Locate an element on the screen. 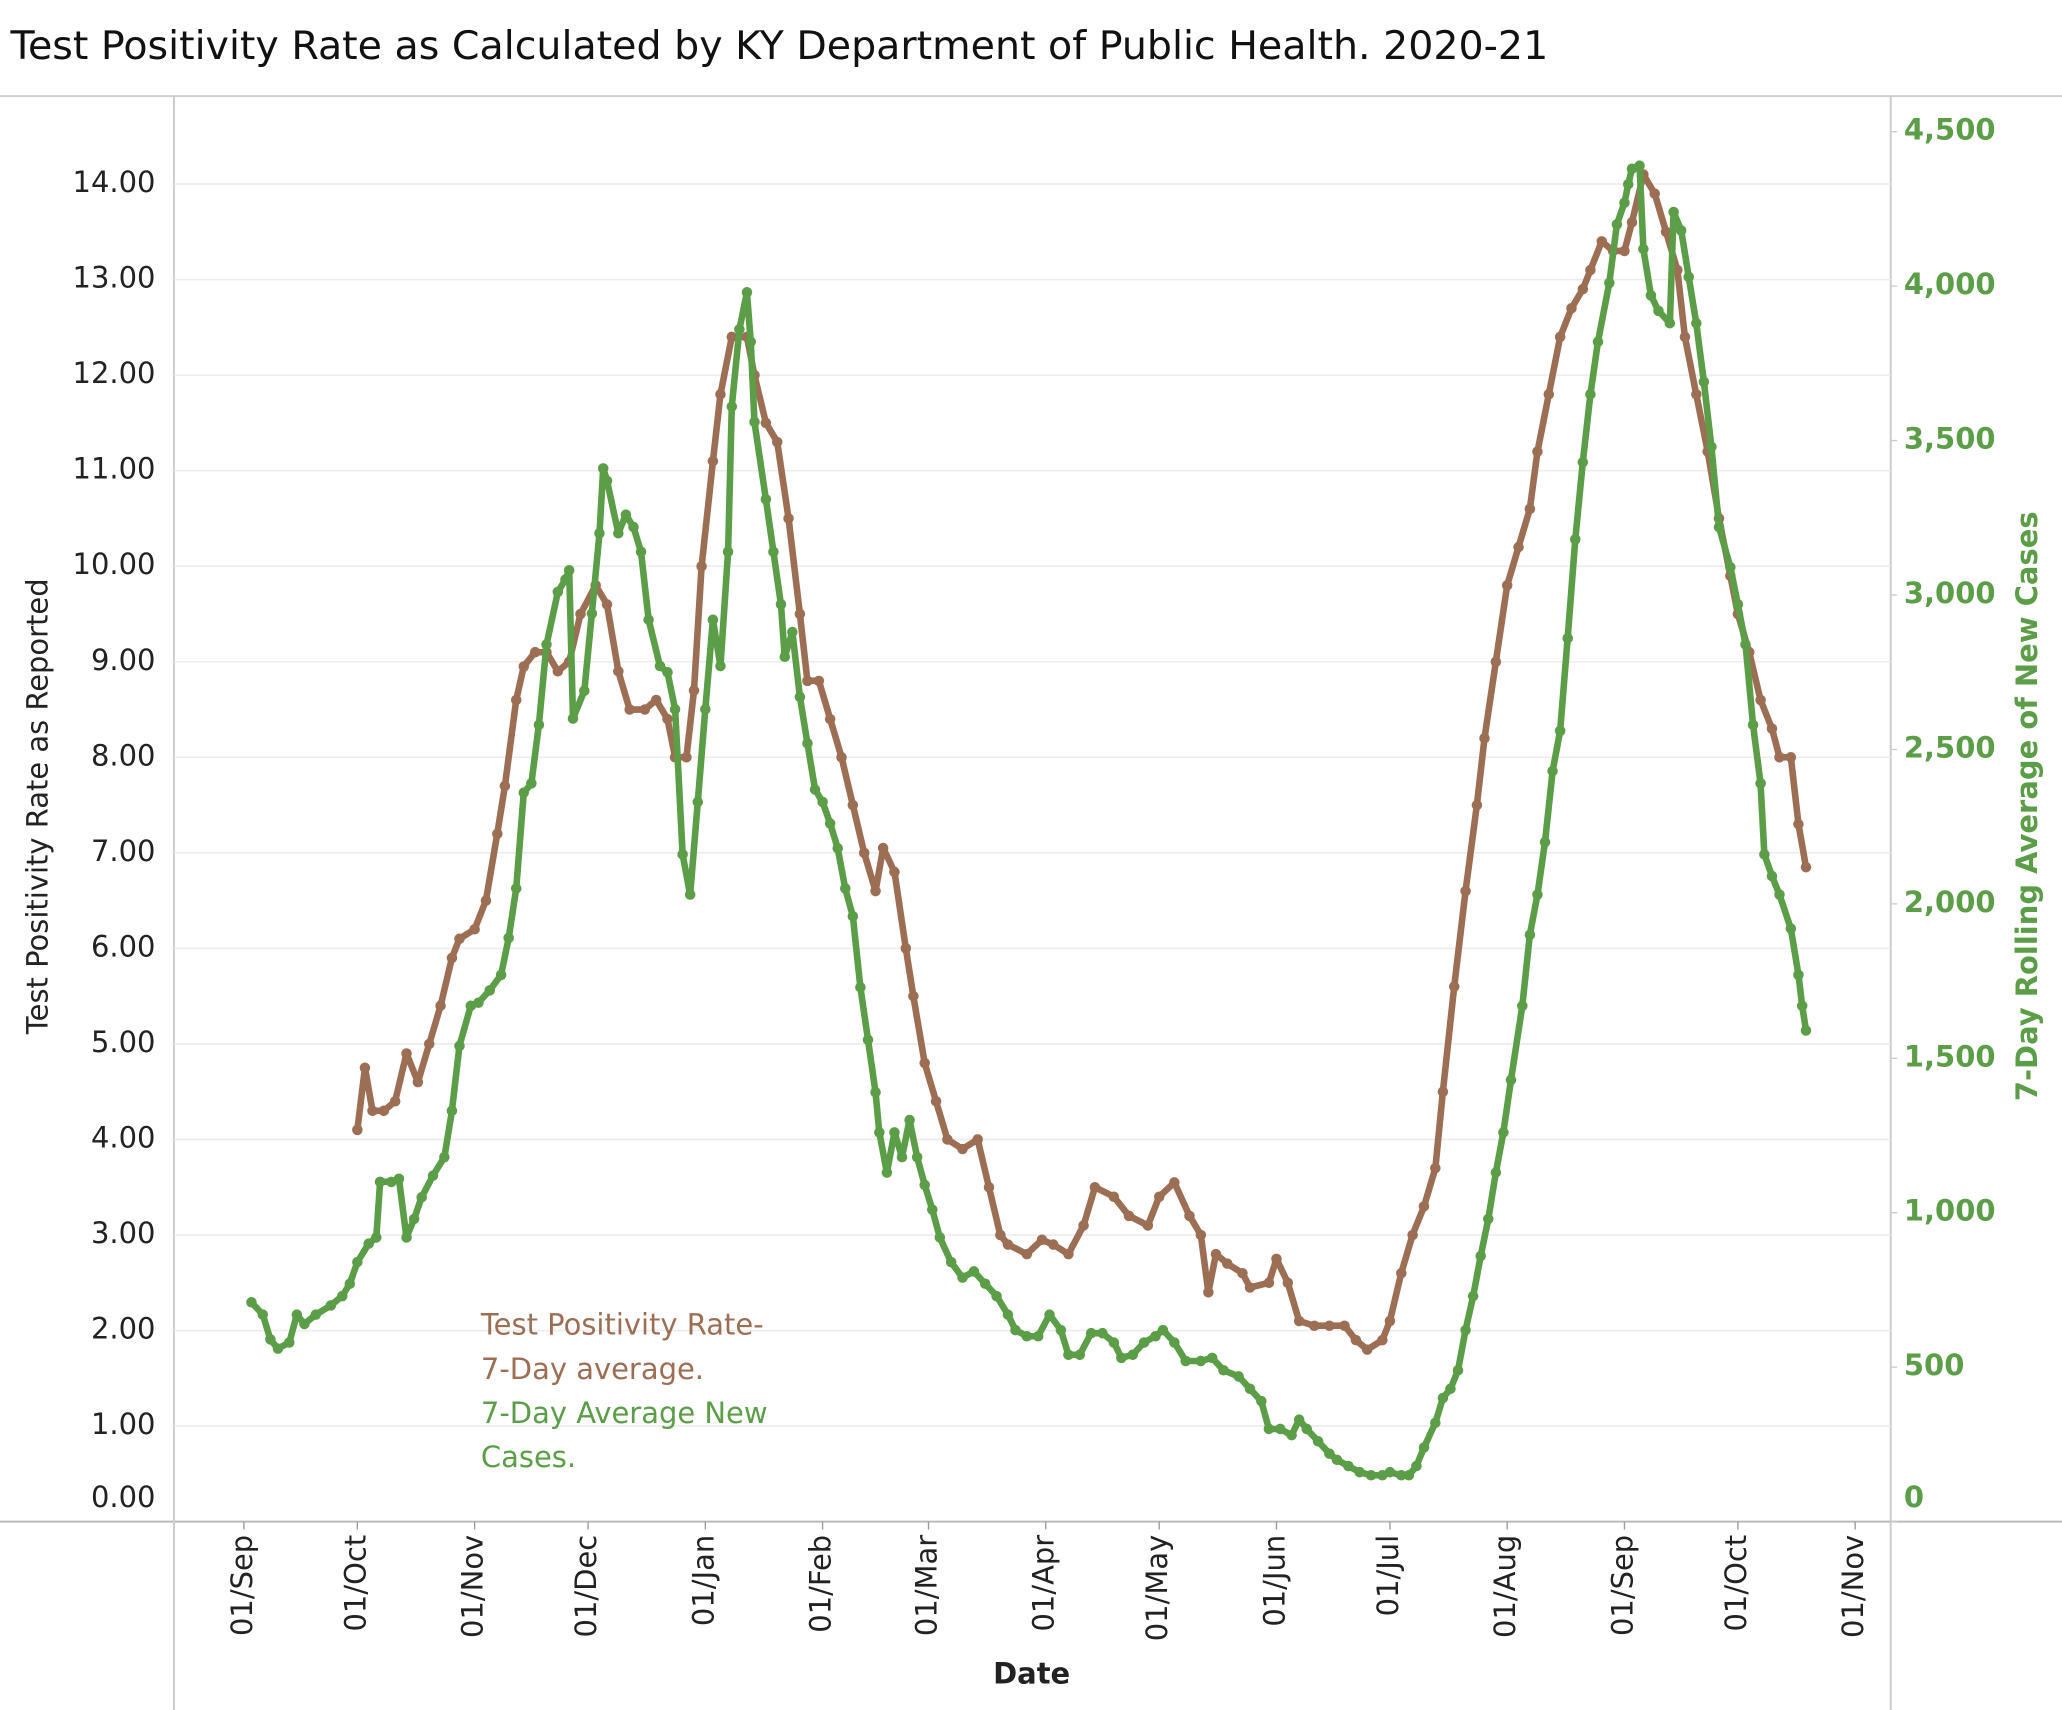 The height and width of the screenshot is (1710, 2062). x-tick-label: 01/Jun is located at coordinates (1274, 1581).